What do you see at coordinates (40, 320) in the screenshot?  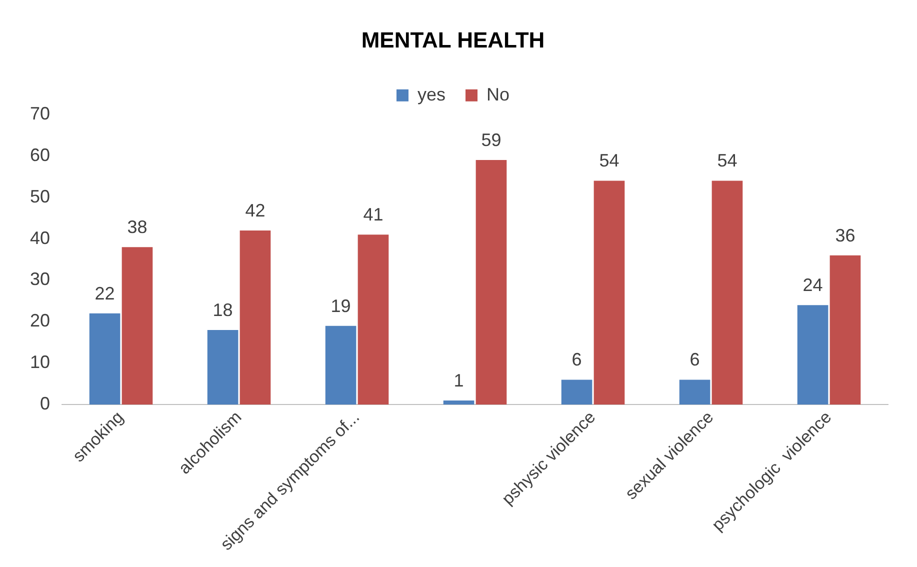 I see `y-tick-label: 20` at bounding box center [40, 320].